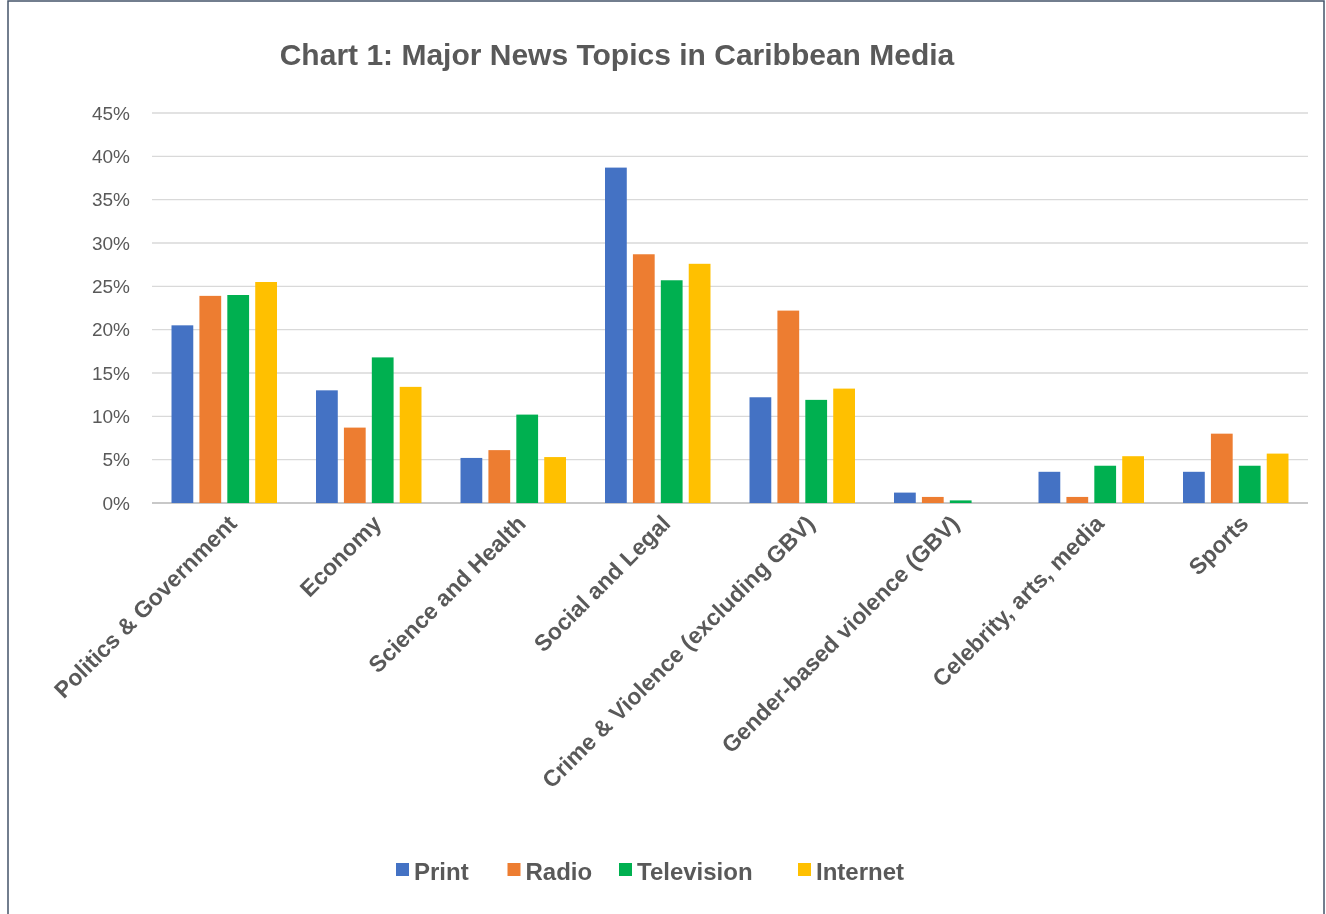  I want to click on y-tick-label: 25%, so click(111, 286).